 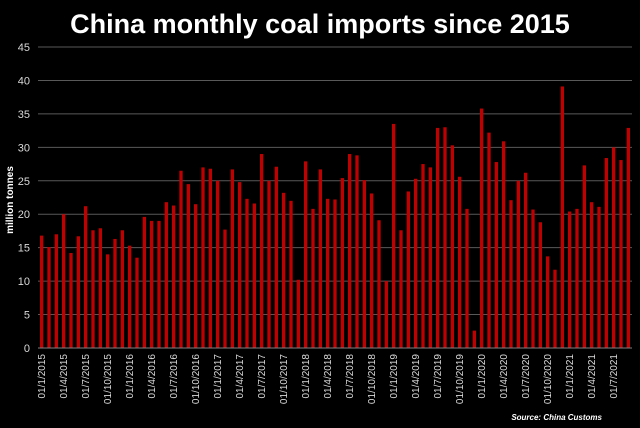 What do you see at coordinates (548, 379) in the screenshot?
I see `x-tick-label: 01/10/2020` at bounding box center [548, 379].